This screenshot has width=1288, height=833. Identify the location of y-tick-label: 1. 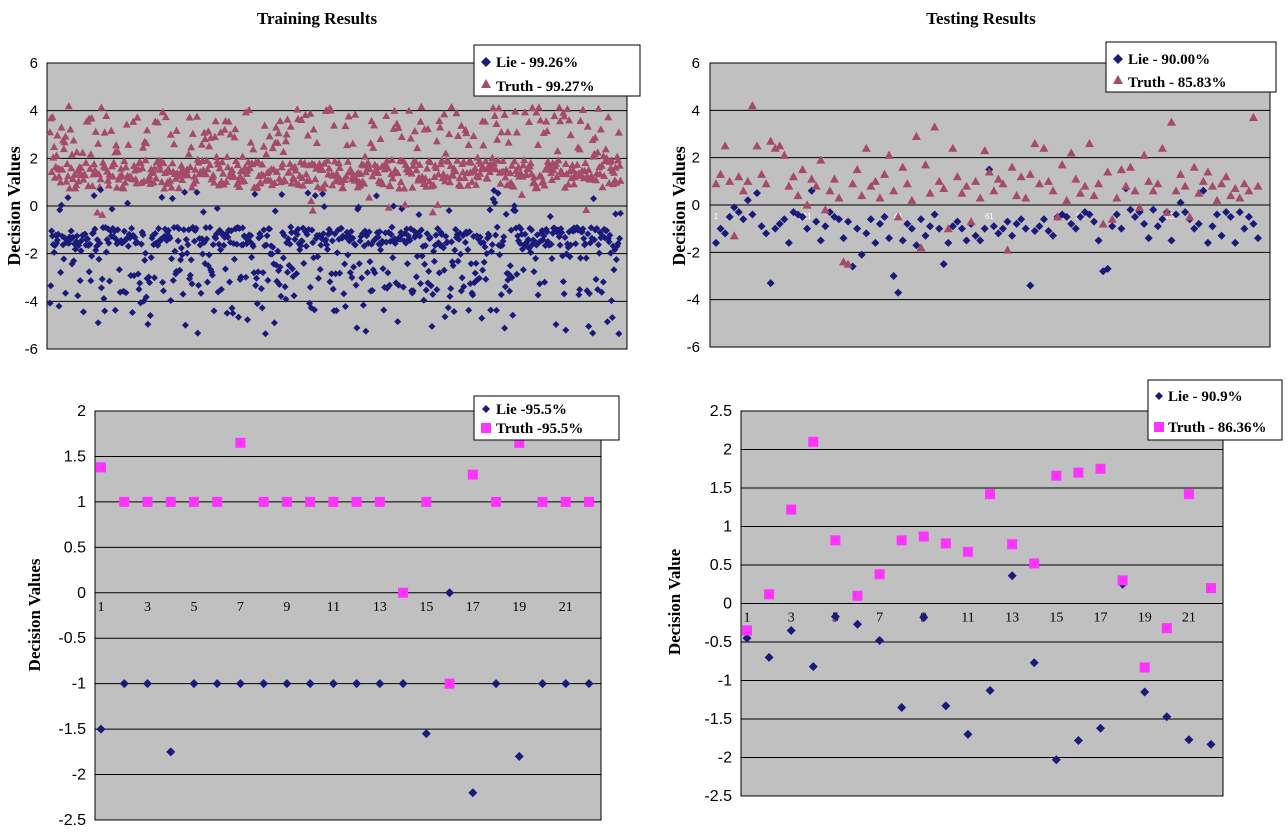
(727, 527).